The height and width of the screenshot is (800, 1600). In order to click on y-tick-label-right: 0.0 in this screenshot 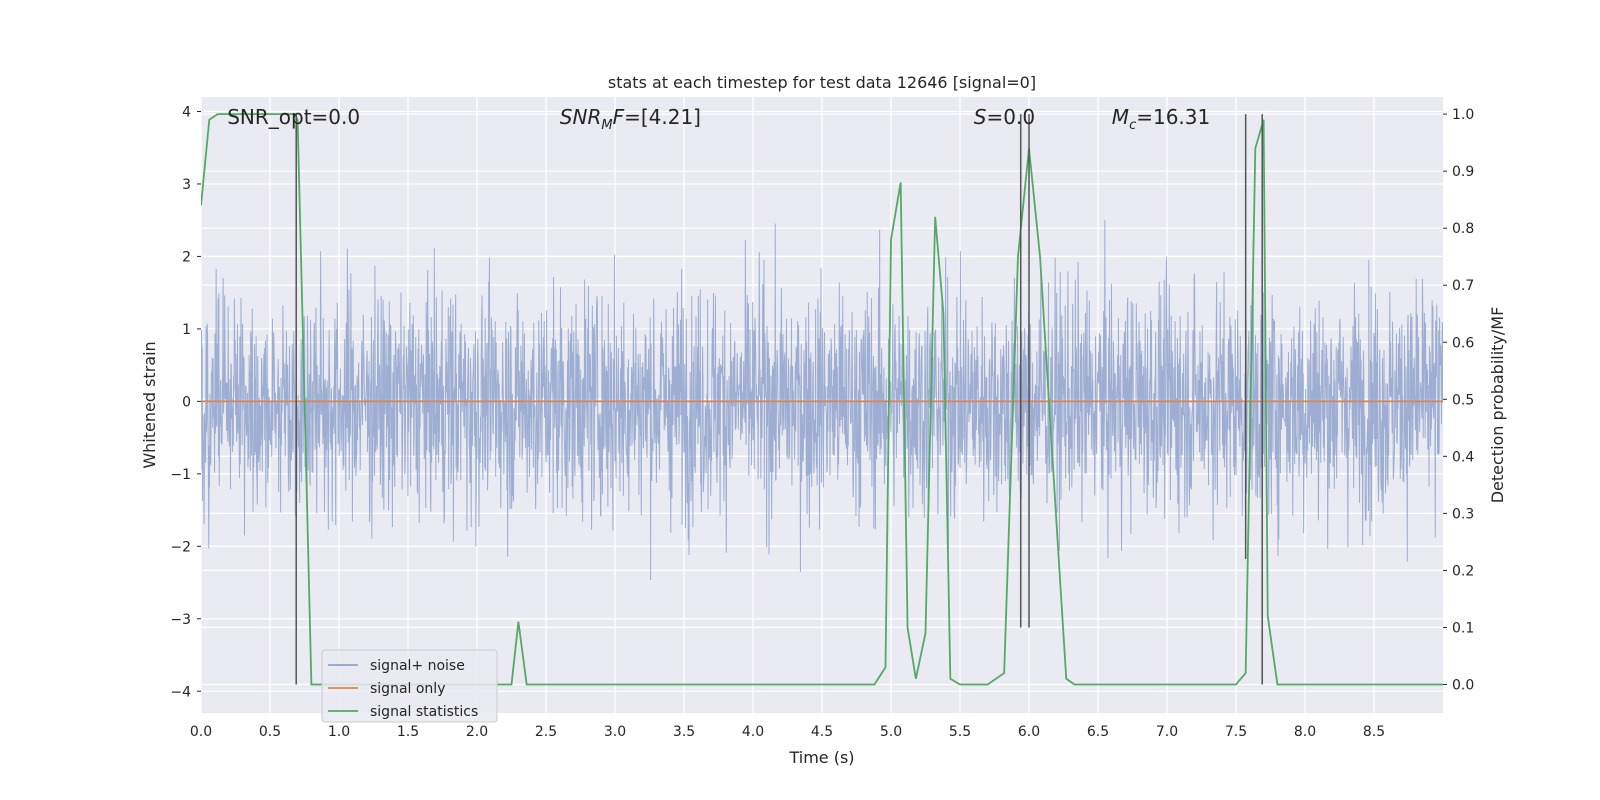, I will do `click(1463, 685)`.